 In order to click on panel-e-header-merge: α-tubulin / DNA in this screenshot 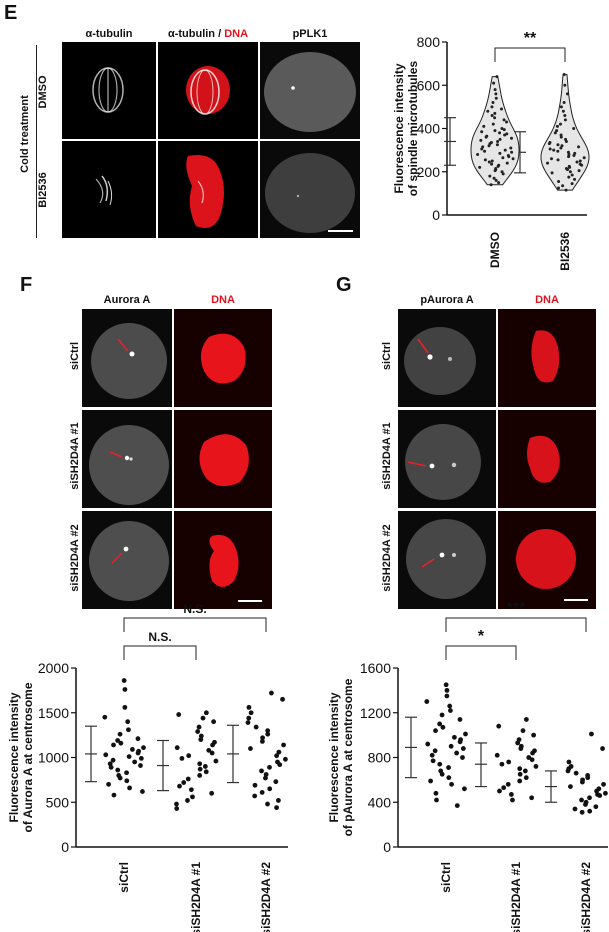, I will do `click(208, 34)`.